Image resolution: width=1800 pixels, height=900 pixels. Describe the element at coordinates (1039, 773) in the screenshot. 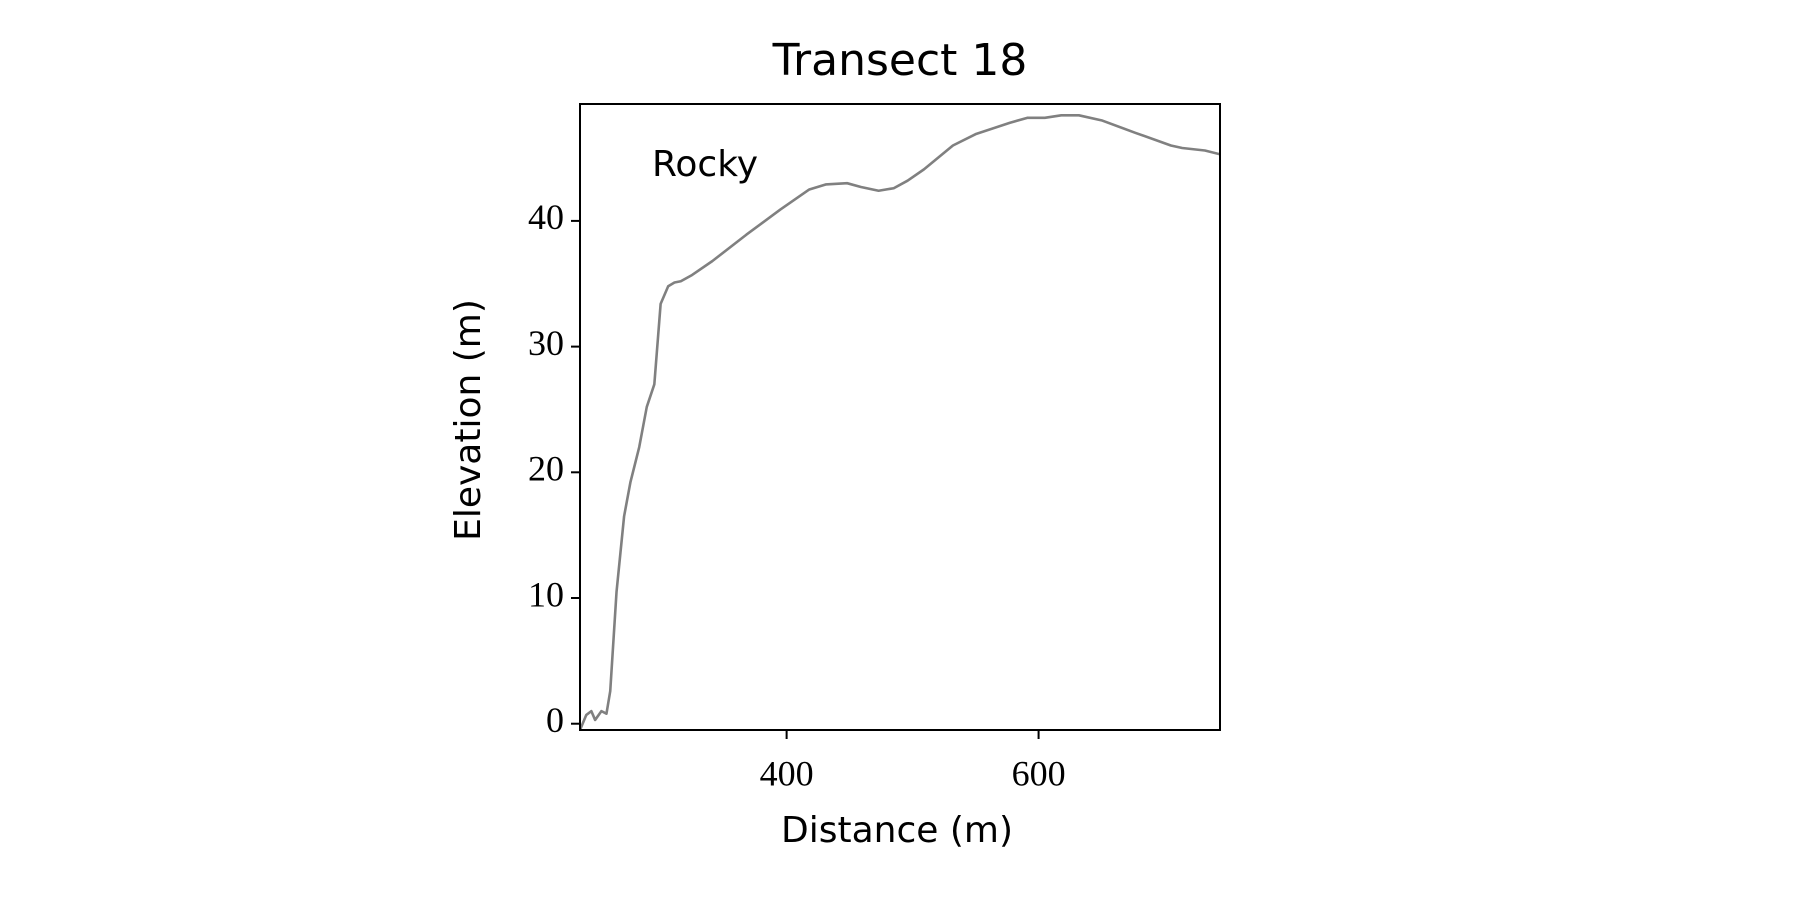

I see `x-tick-label: 600` at that location.